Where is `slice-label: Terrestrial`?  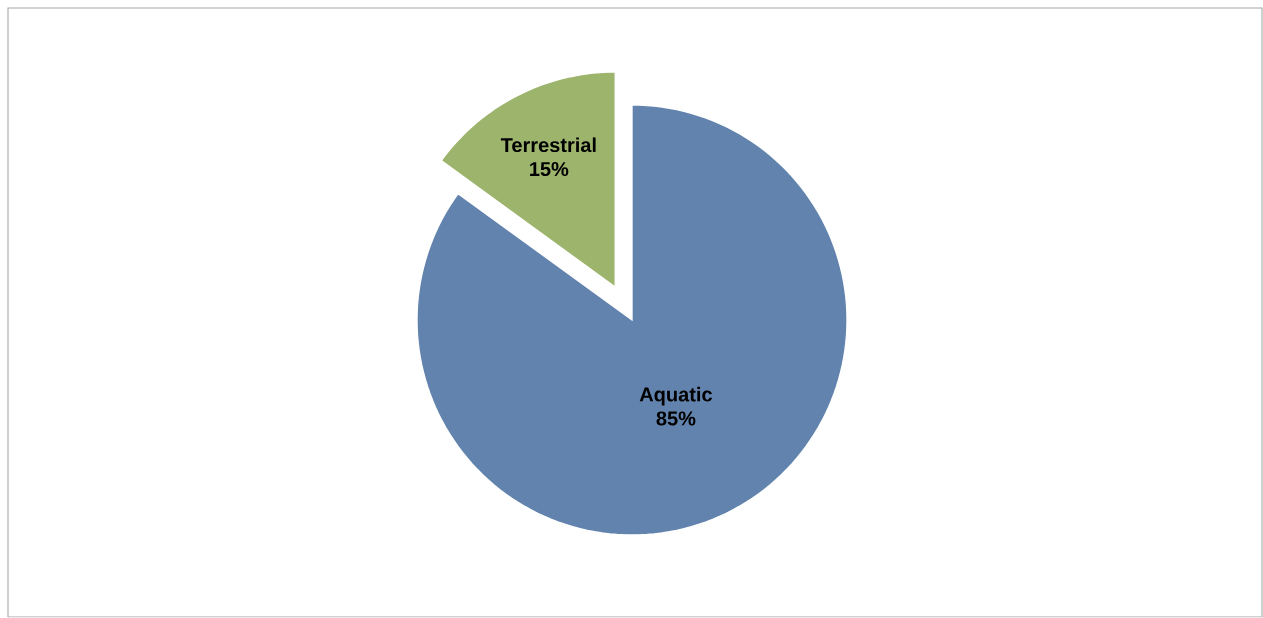 slice-label: Terrestrial is located at coordinates (548, 145).